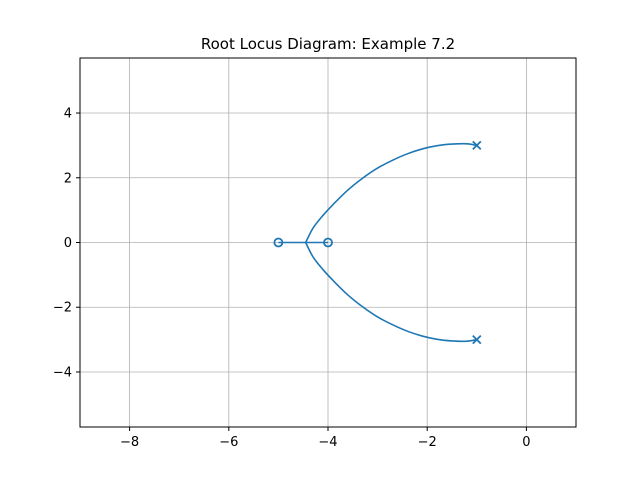 The width and height of the screenshot is (640, 480). What do you see at coordinates (327, 442) in the screenshot?
I see `x-tick-label: −4` at bounding box center [327, 442].